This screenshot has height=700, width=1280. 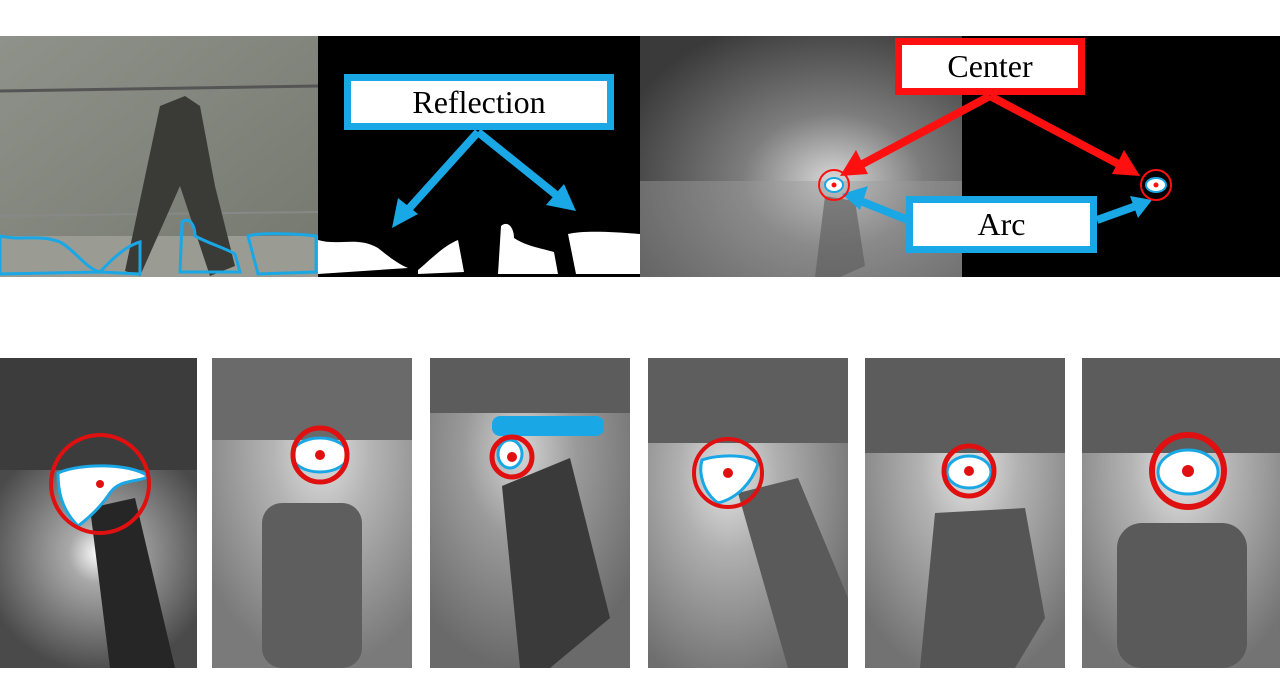 What do you see at coordinates (1001, 224) in the screenshot?
I see `arc-callout: Arc` at bounding box center [1001, 224].